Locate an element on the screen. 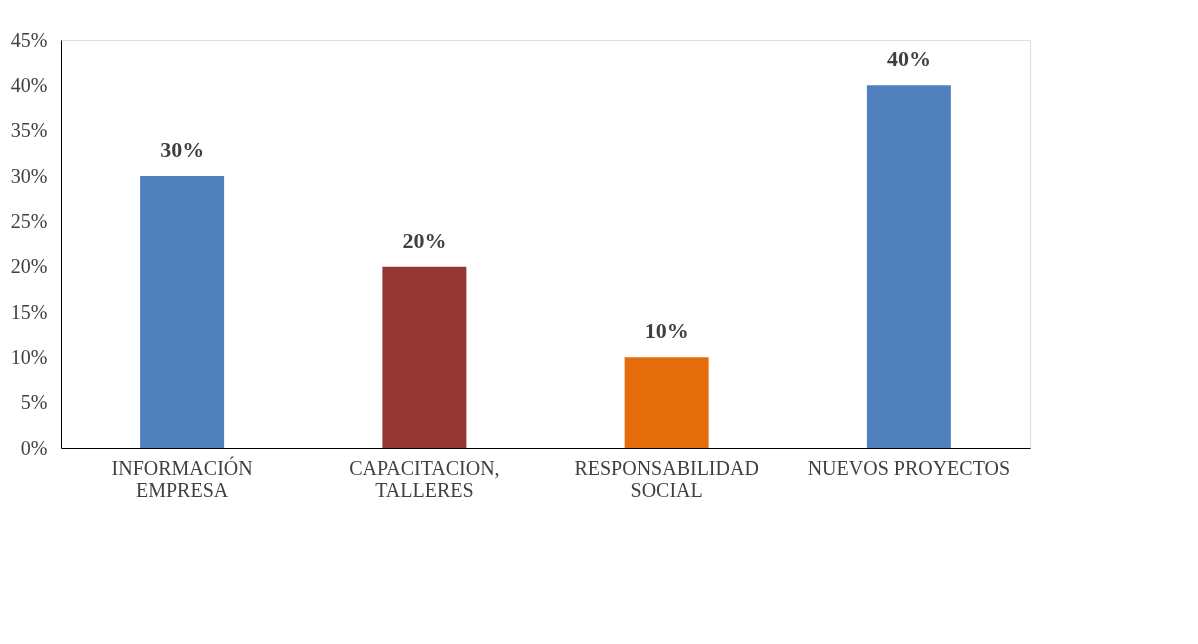 This screenshot has width=1198, height=644. x-tick-label: CAPACITACION, TALLERES is located at coordinates (424, 478).